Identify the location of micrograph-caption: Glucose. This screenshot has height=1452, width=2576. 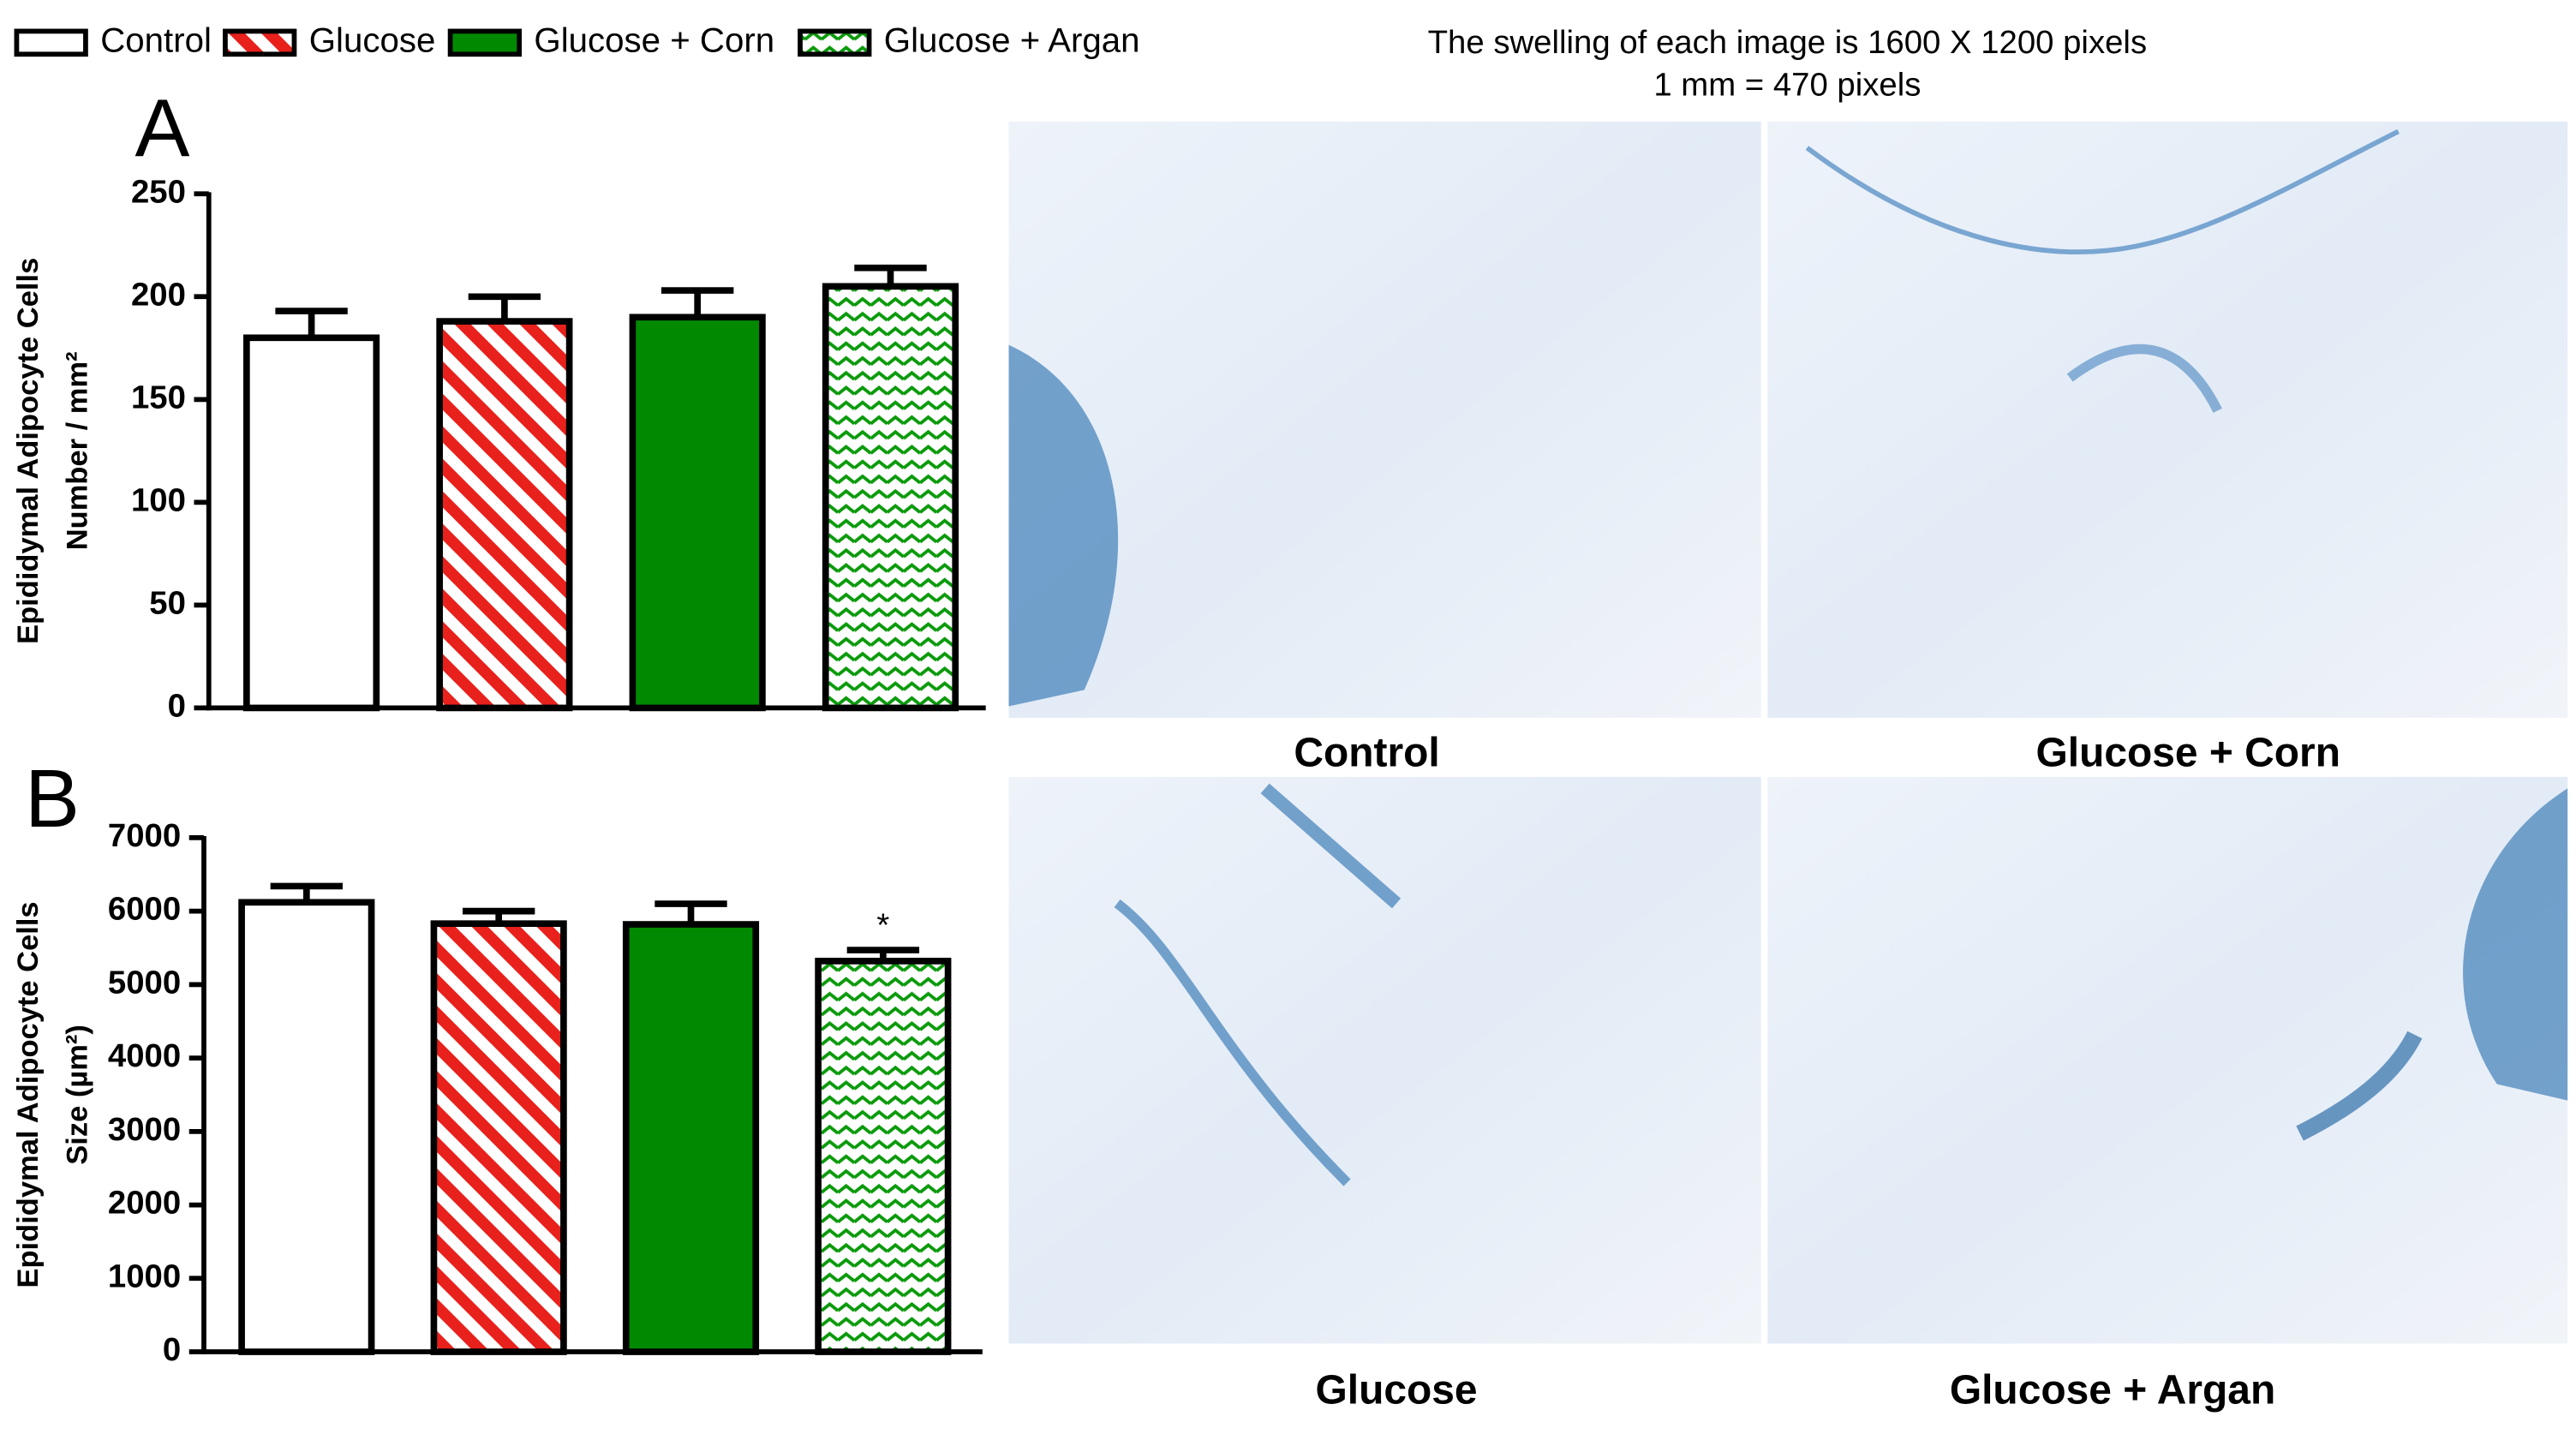
(1397, 1390).